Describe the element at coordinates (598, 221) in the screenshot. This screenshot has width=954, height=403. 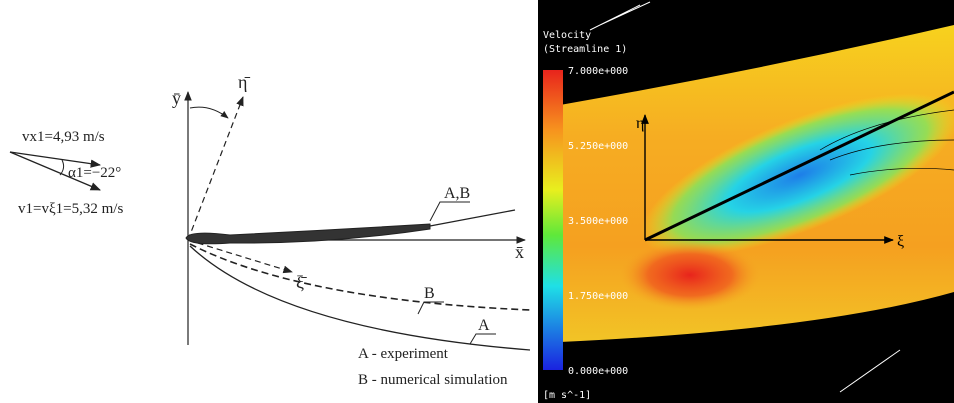
I see `colorbar-label: 3.500e+000` at that location.